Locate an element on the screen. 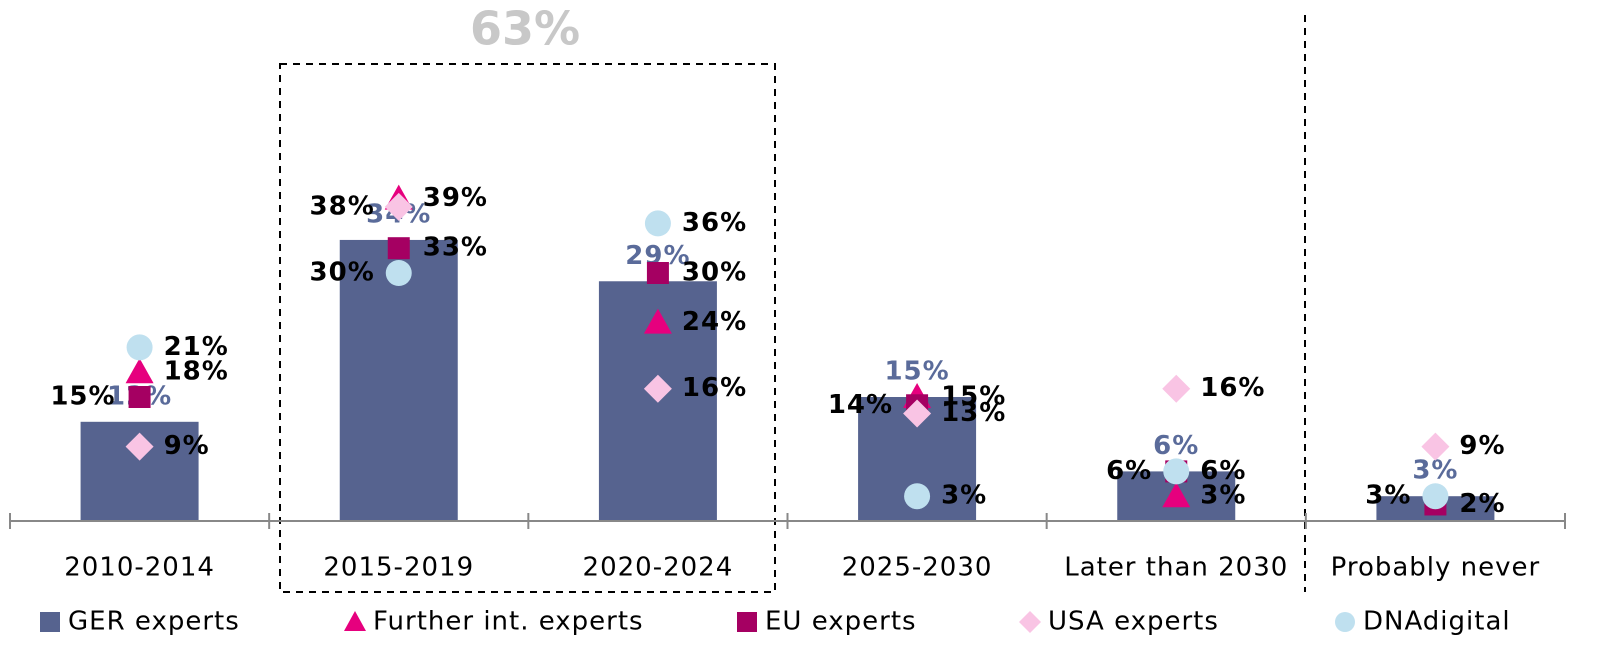 This screenshot has height=660, width=1623. x-tick-label: Later than 2030 is located at coordinates (1176, 568).